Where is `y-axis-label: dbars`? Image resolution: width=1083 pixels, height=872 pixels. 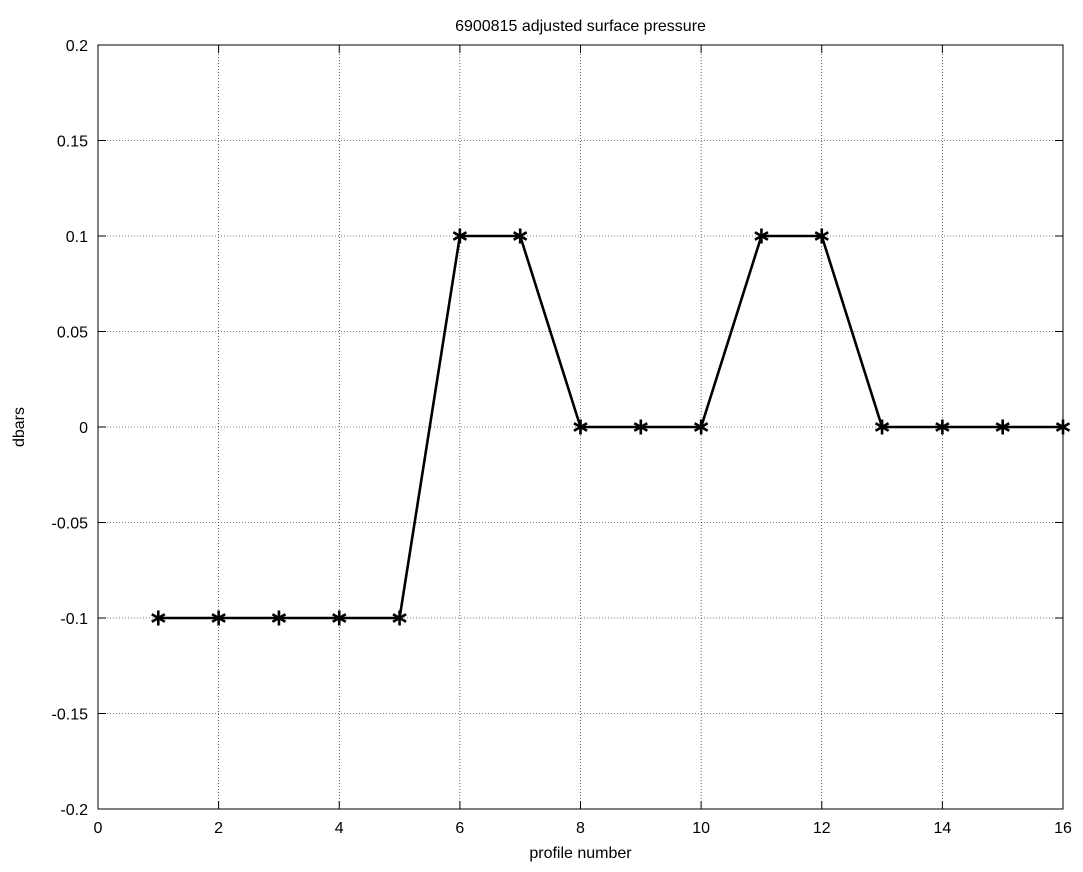 y-axis-label: dbars is located at coordinates (19, 427).